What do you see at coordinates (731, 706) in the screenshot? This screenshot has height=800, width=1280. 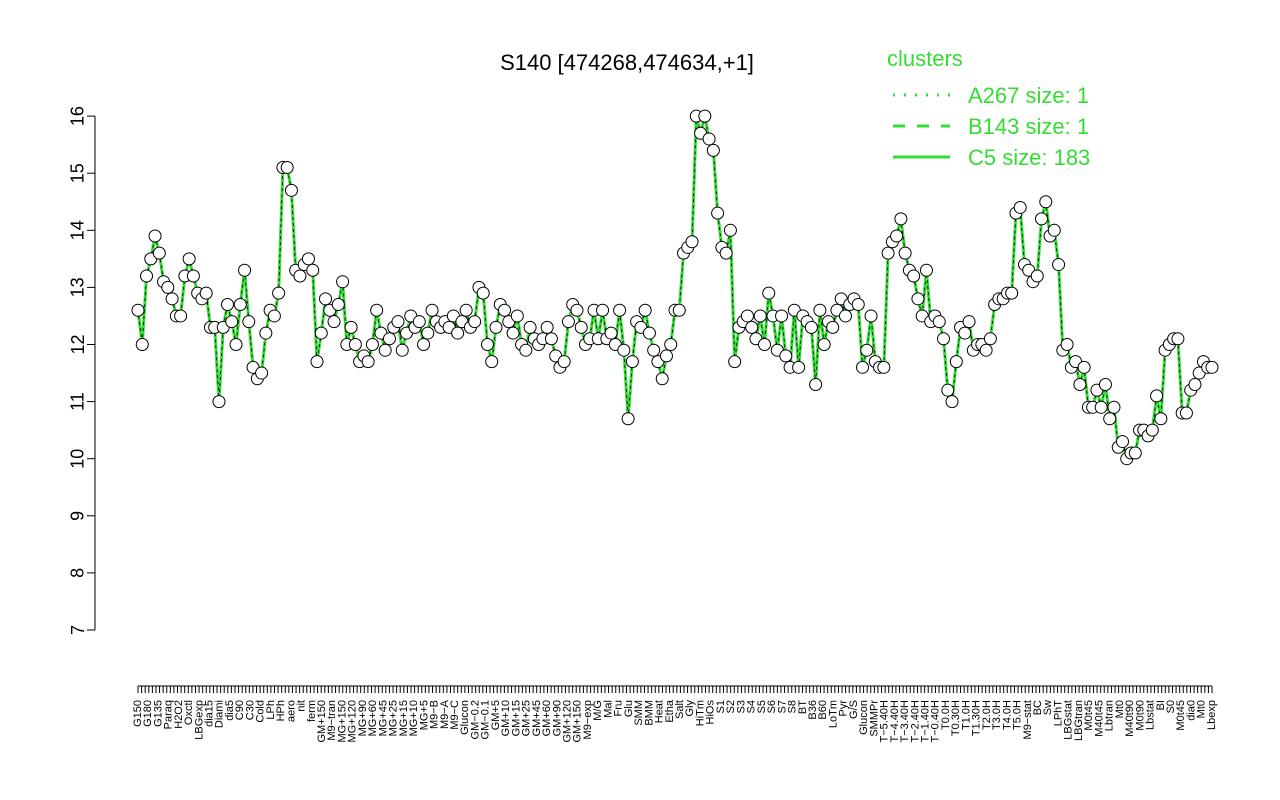 I see `x-tick-label: S2` at bounding box center [731, 706].